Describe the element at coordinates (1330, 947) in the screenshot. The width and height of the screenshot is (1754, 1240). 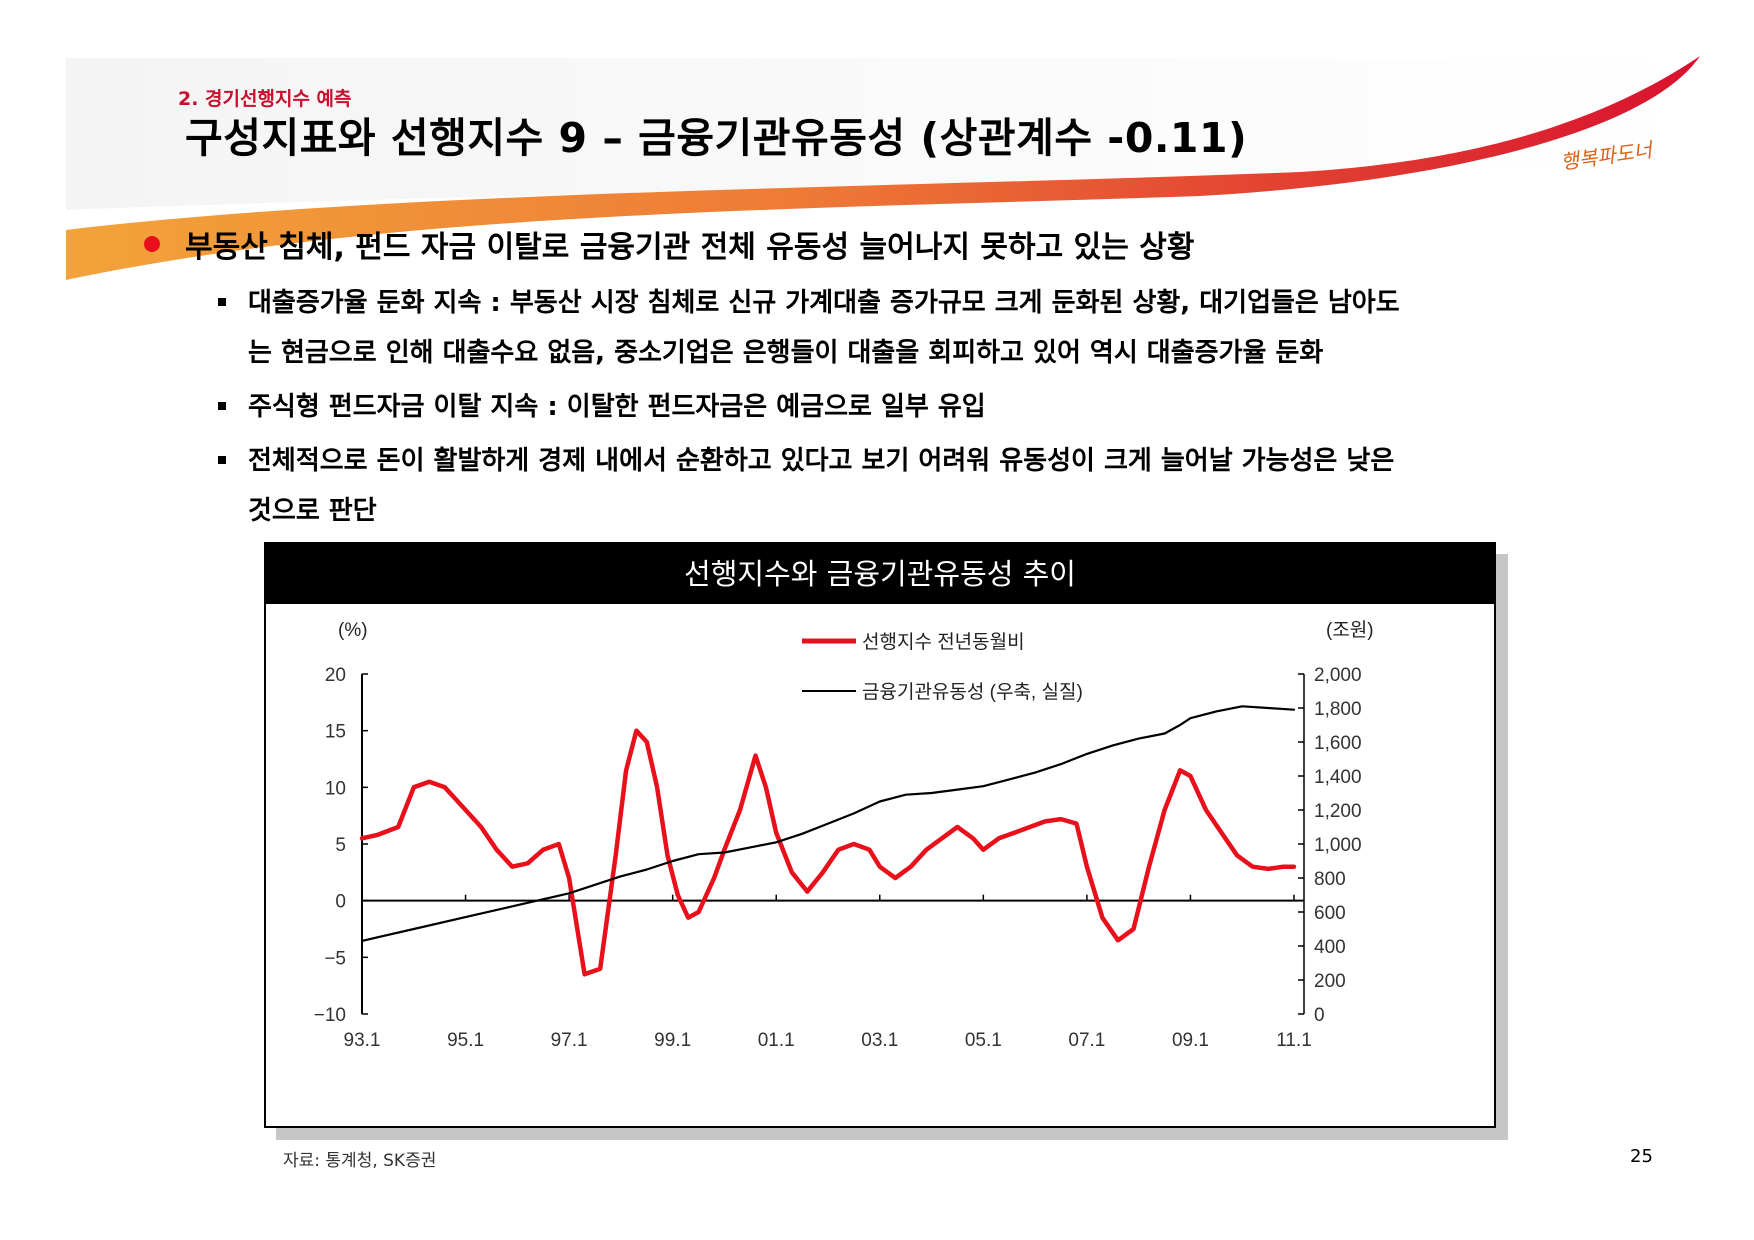
I see `y-right-tick-label: 400` at that location.